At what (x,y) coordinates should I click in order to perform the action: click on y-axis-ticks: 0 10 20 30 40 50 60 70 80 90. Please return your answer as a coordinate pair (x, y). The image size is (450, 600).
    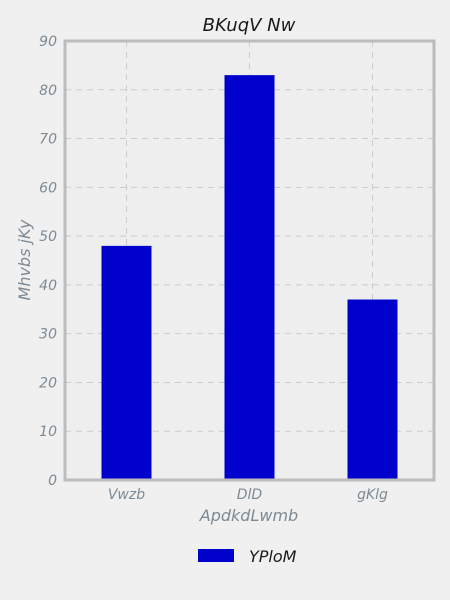
    Looking at the image, I should click on (48, 261).